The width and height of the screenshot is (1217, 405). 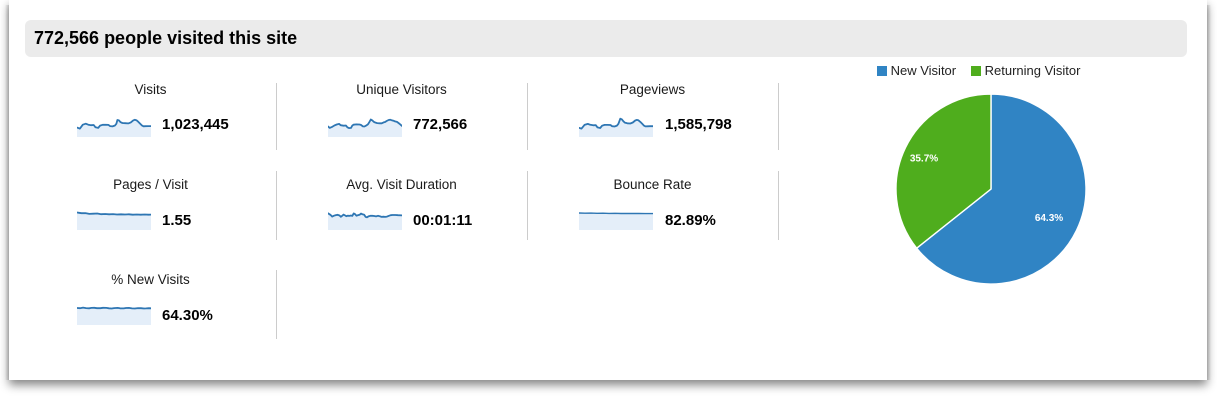 What do you see at coordinates (924, 159) in the screenshot?
I see `svg-text: 35.7%` at bounding box center [924, 159].